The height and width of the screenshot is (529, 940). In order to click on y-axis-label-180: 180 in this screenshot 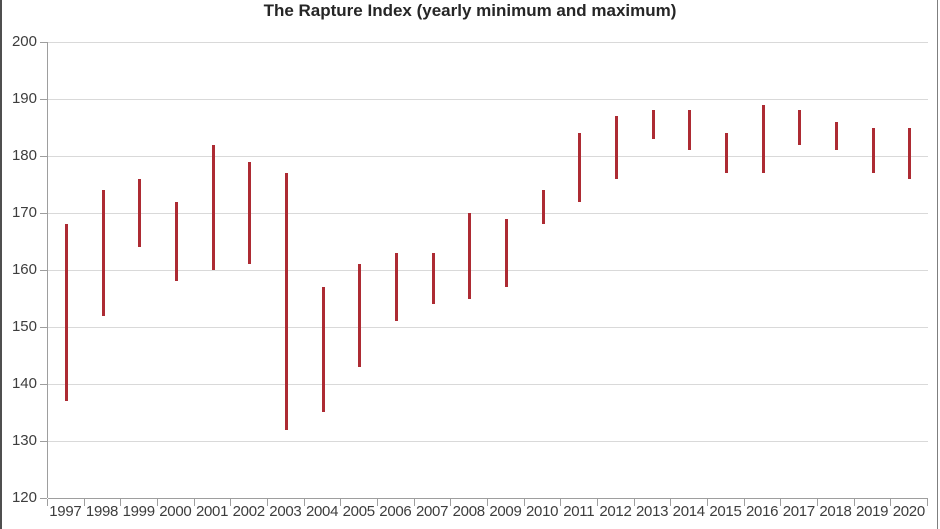, I will do `click(24, 155)`.